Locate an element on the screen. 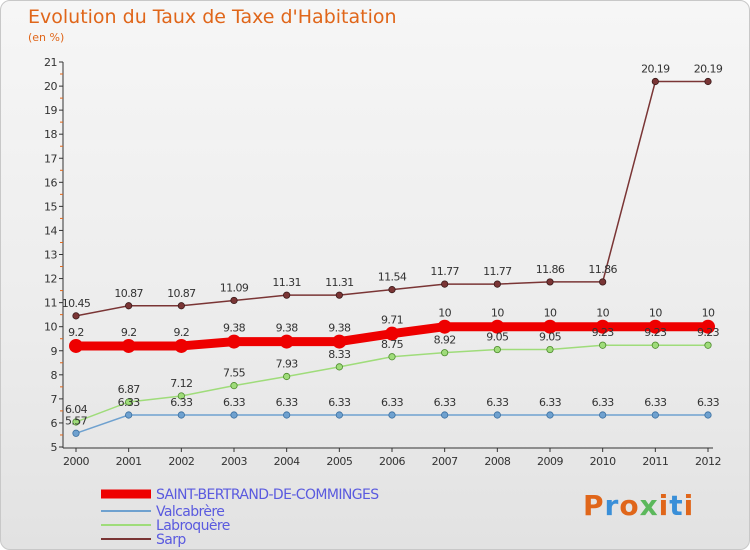 Image resolution: width=750 pixels, height=550 pixels. y-tick-label: 11 is located at coordinates (50, 303).